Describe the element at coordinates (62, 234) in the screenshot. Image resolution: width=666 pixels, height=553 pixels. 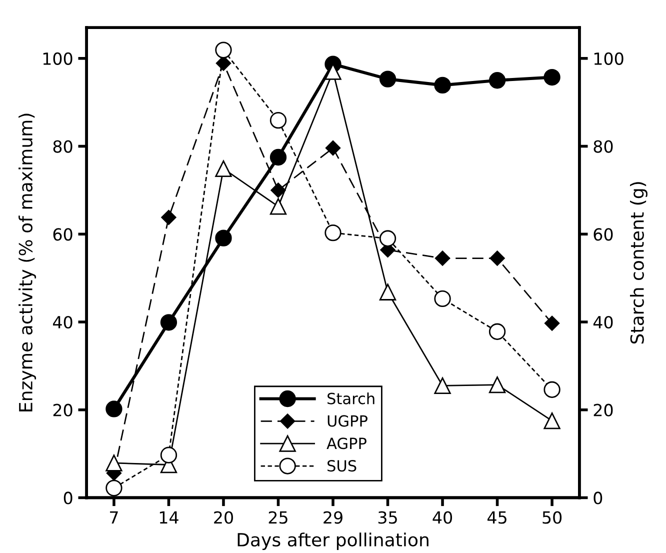
I see `y-tick-label: 60` at that location.